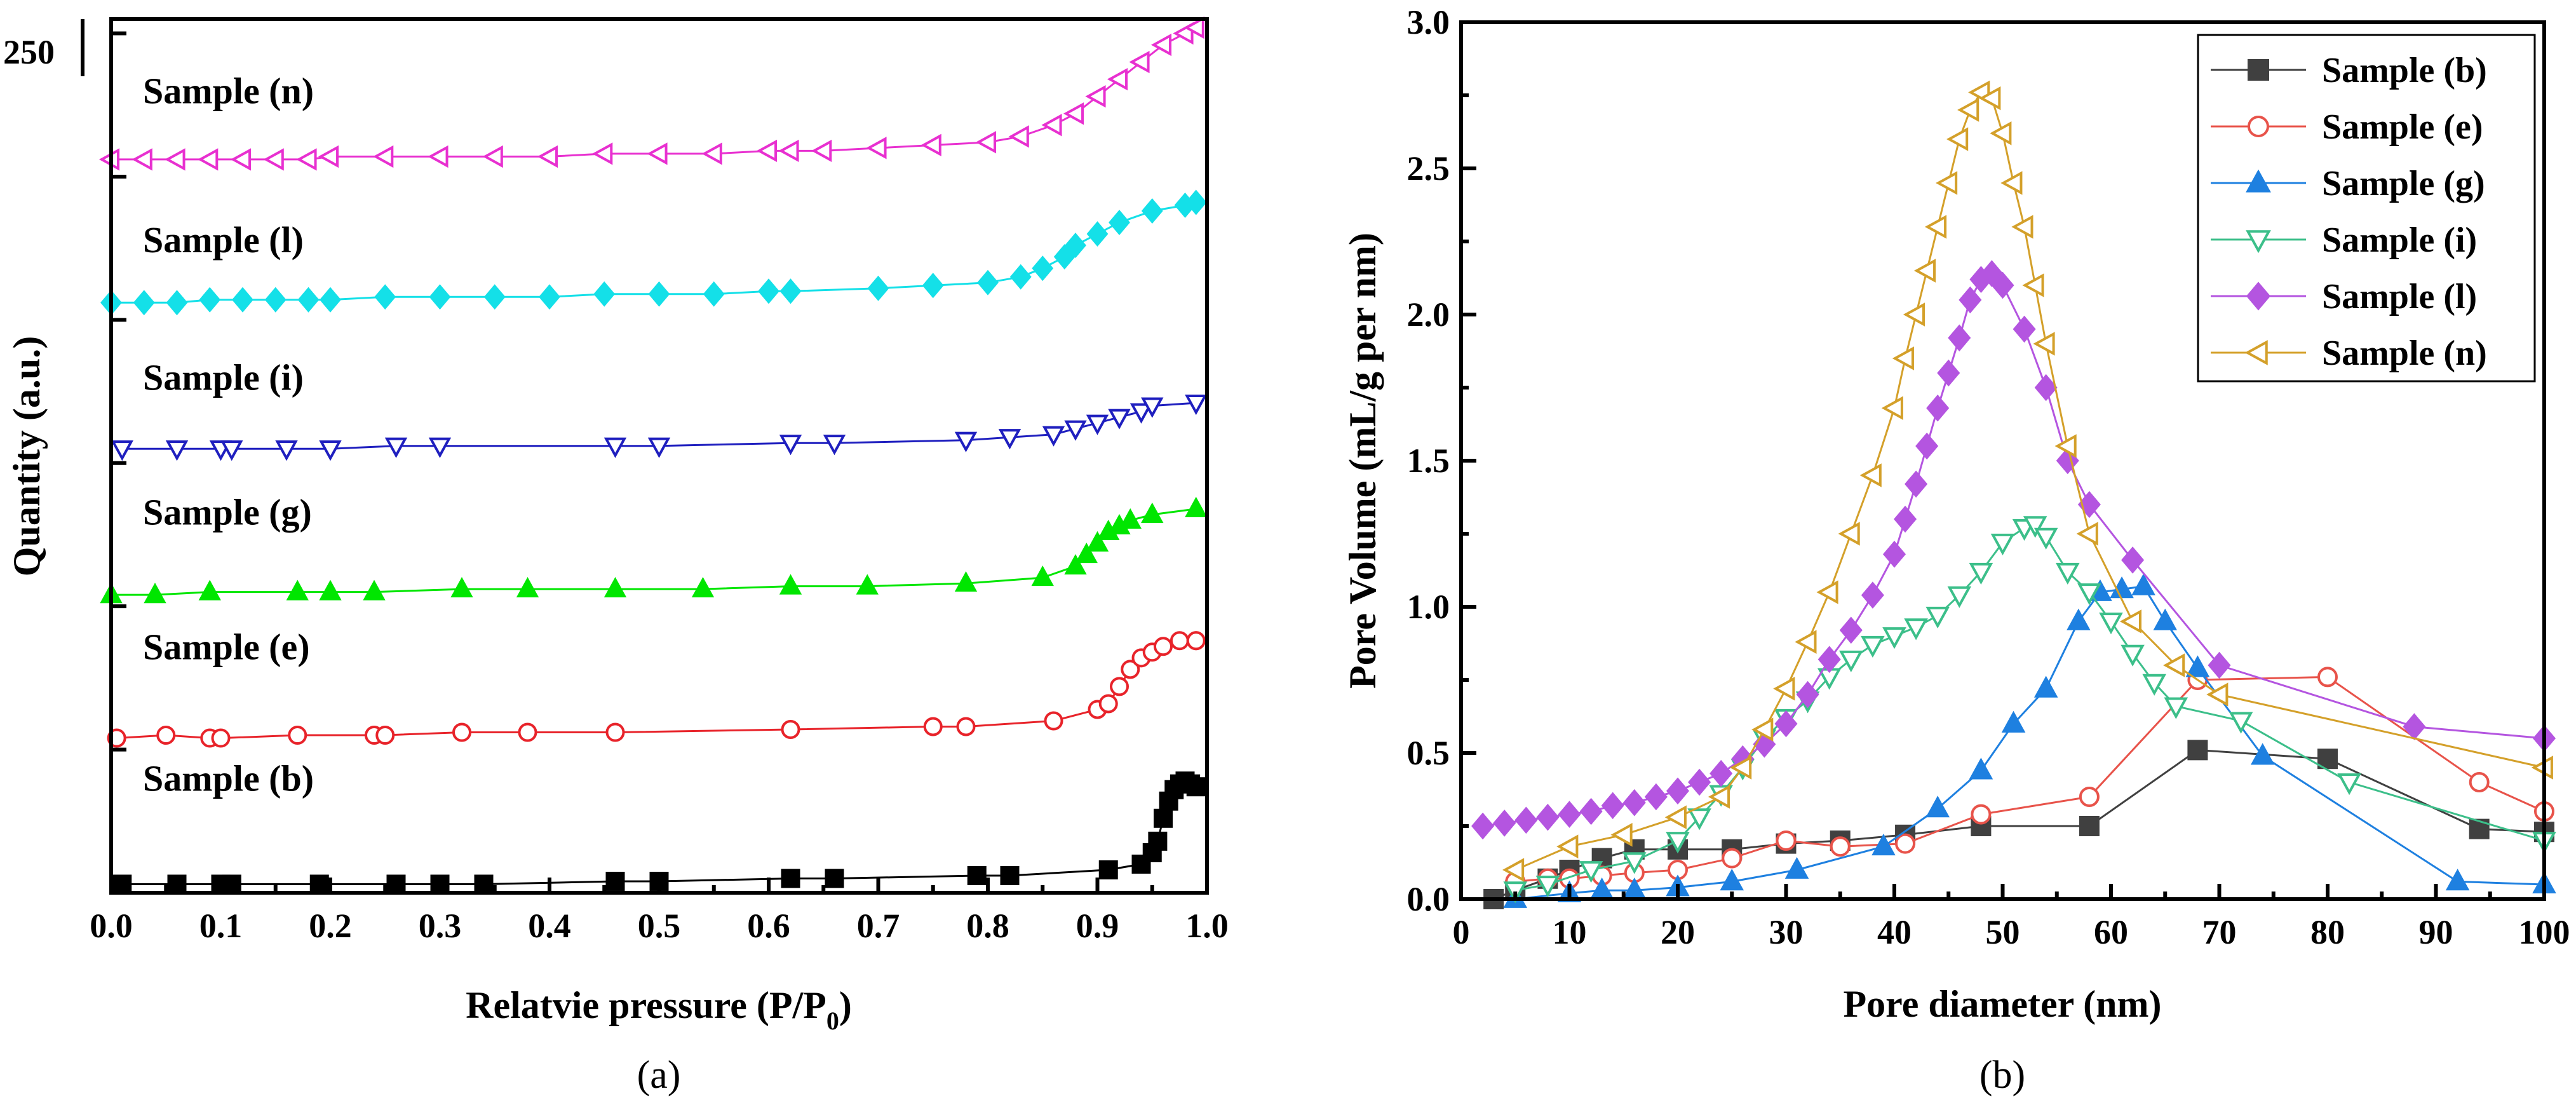 The image size is (2576, 1105). What do you see at coordinates (1894, 932) in the screenshot?
I see `x-tick-label: 40` at bounding box center [1894, 932].